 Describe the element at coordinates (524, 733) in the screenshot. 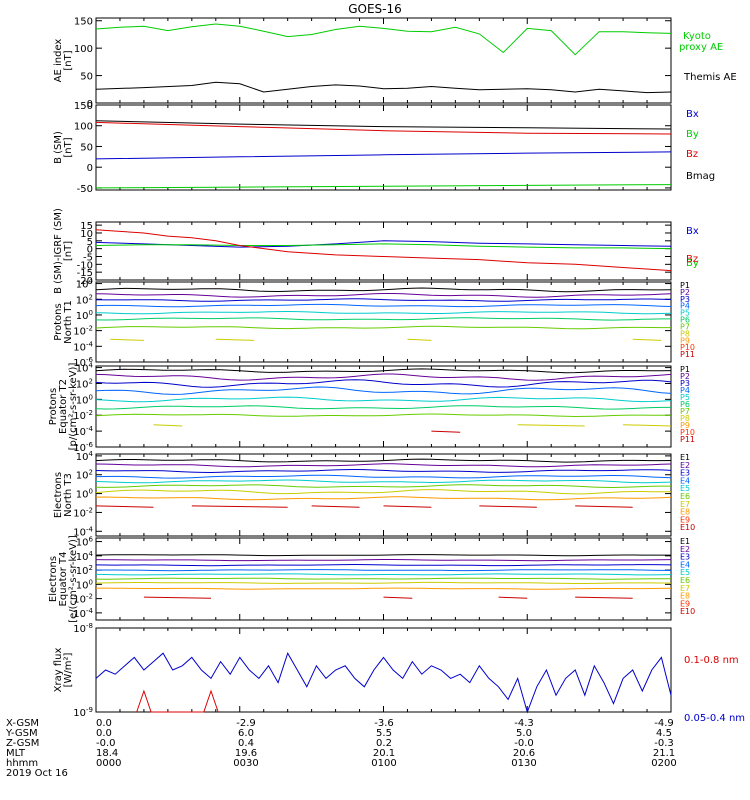

I see `footer-value: 5.0` at that location.